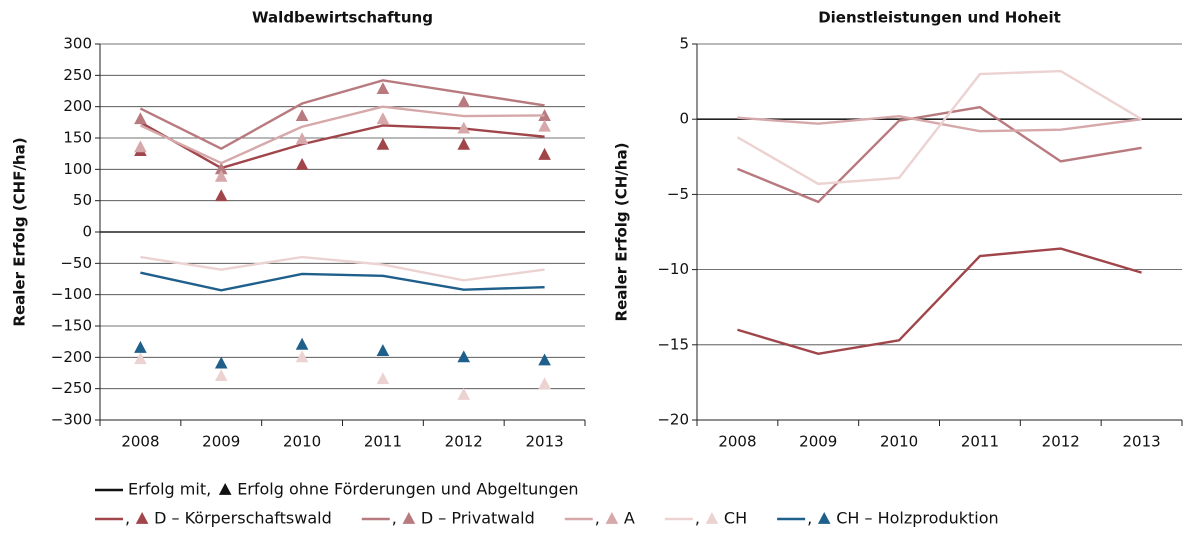  I want to click on legend-label: Erfolg ohne Förderungen und Abgeltungen, so click(407, 489).